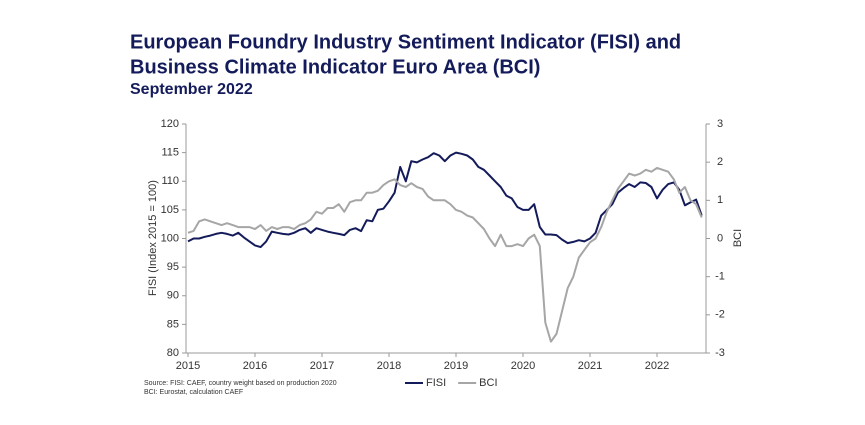  I want to click on y2-tick-label: 2, so click(720, 162).